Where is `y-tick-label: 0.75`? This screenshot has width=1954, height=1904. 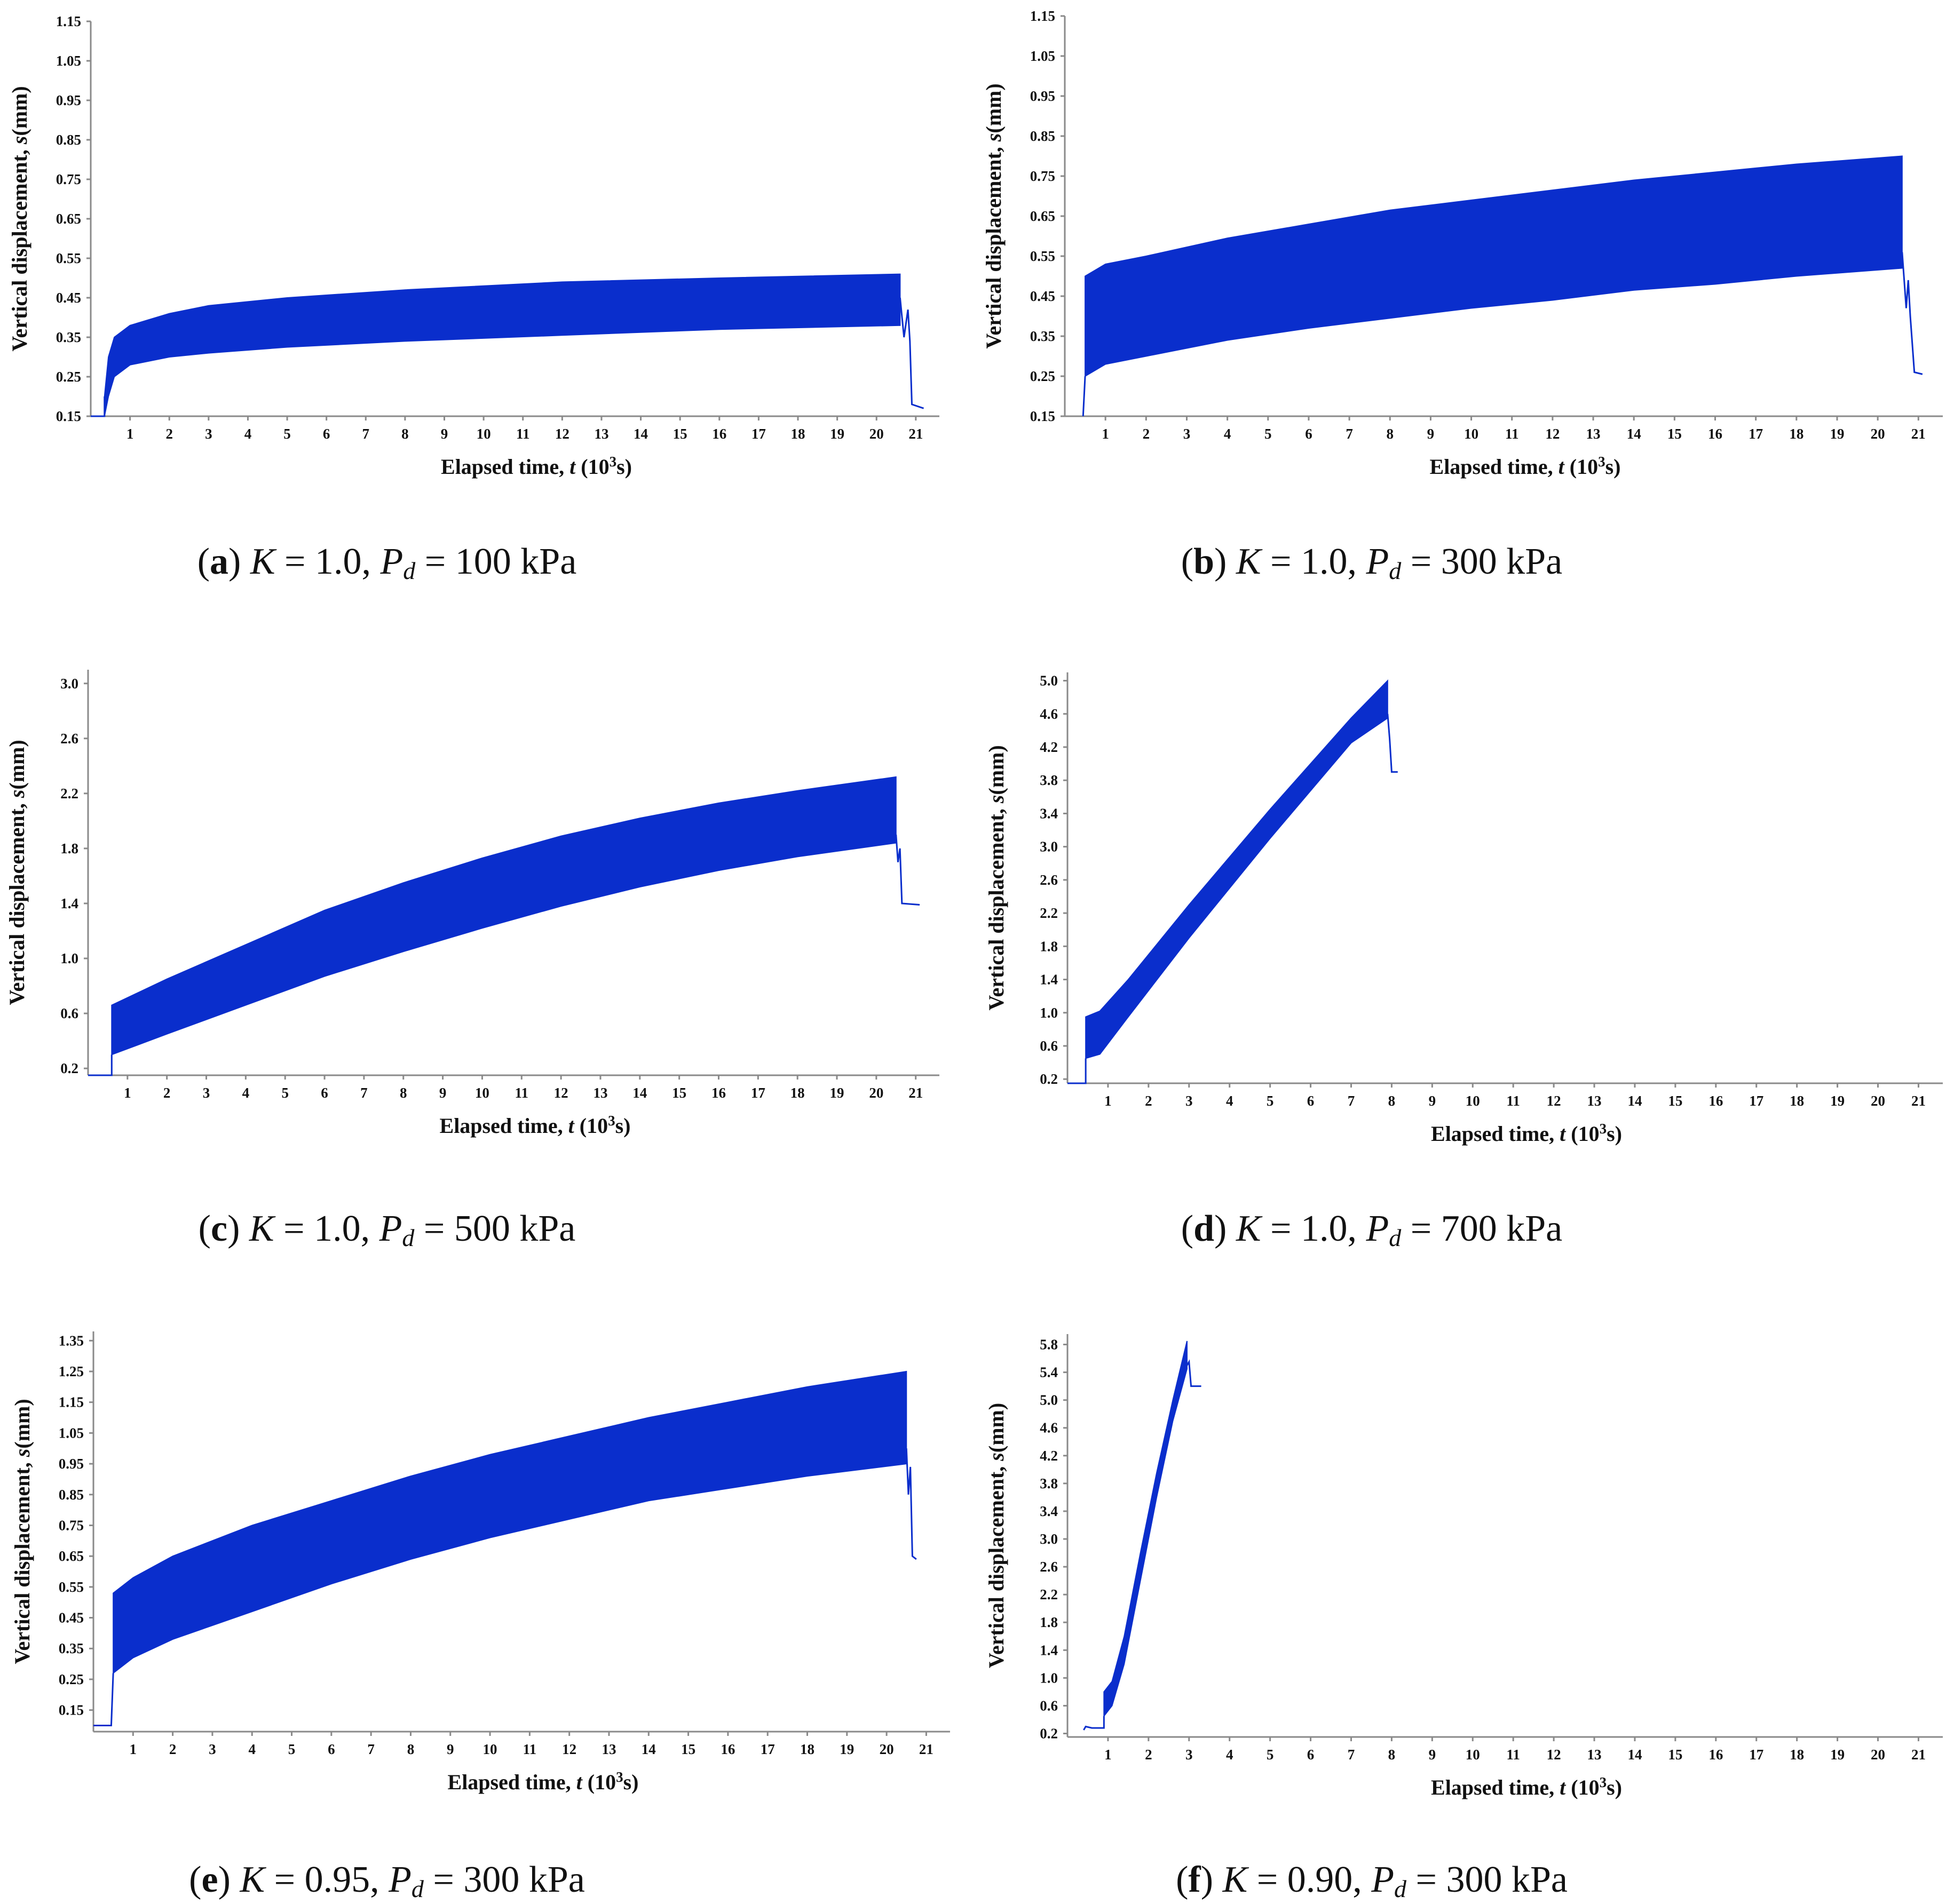
y-tick-label: 0.75 is located at coordinates (68, 179).